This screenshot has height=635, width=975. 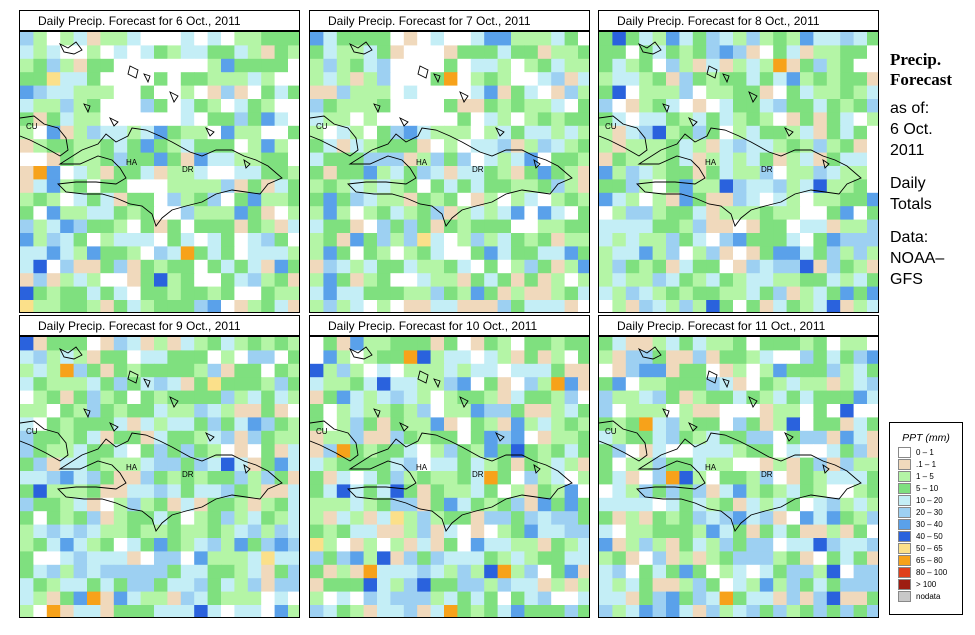 I want to click on precip-map: CU HA DR, so click(x=738, y=172).